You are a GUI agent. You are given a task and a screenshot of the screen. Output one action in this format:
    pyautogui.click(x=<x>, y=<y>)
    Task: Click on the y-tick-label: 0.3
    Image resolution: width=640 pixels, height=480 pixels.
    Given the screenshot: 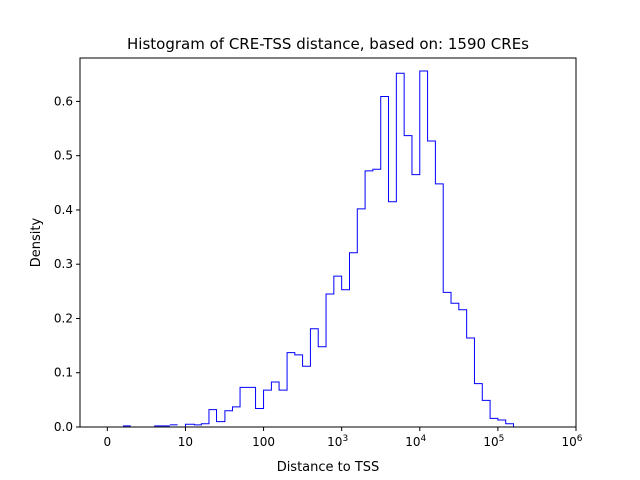 What is the action you would take?
    pyautogui.click(x=63, y=264)
    